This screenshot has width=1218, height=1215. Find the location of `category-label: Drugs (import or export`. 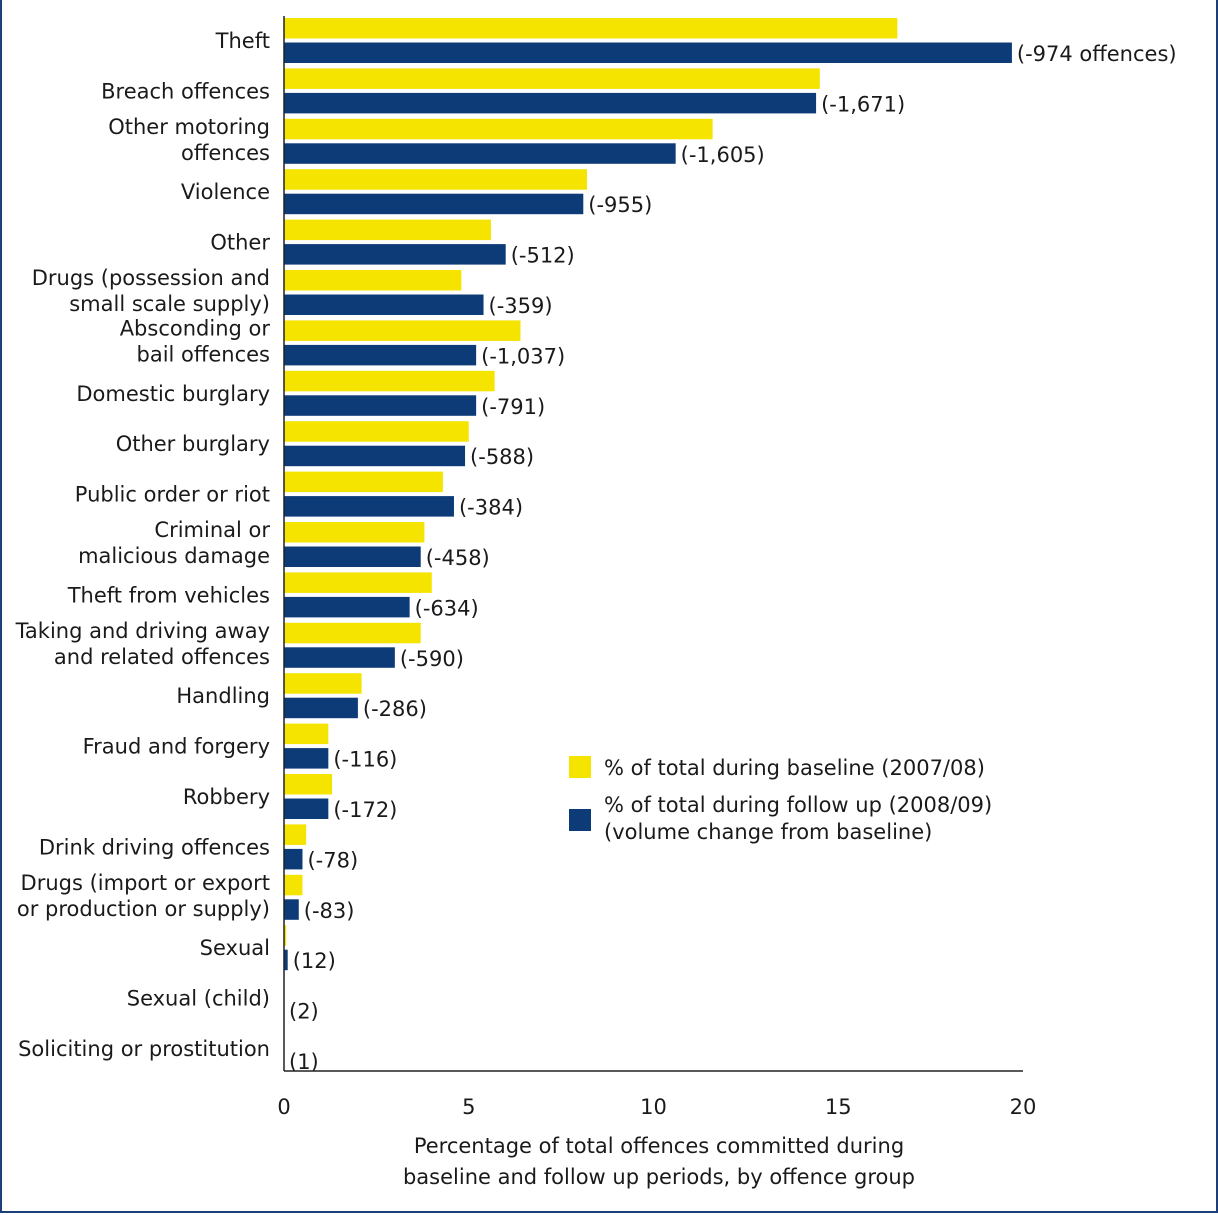

category-label: Drugs (import or export is located at coordinates (145, 883).